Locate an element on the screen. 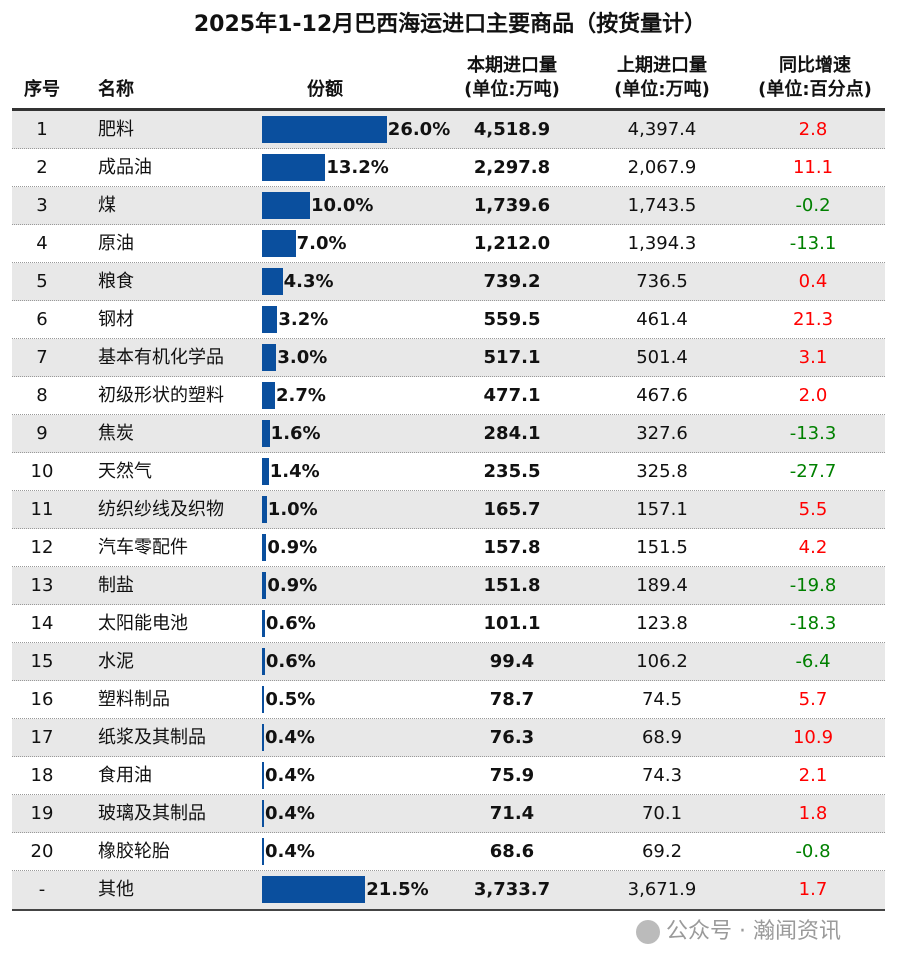  share-label: 1.0% is located at coordinates (292, 509).